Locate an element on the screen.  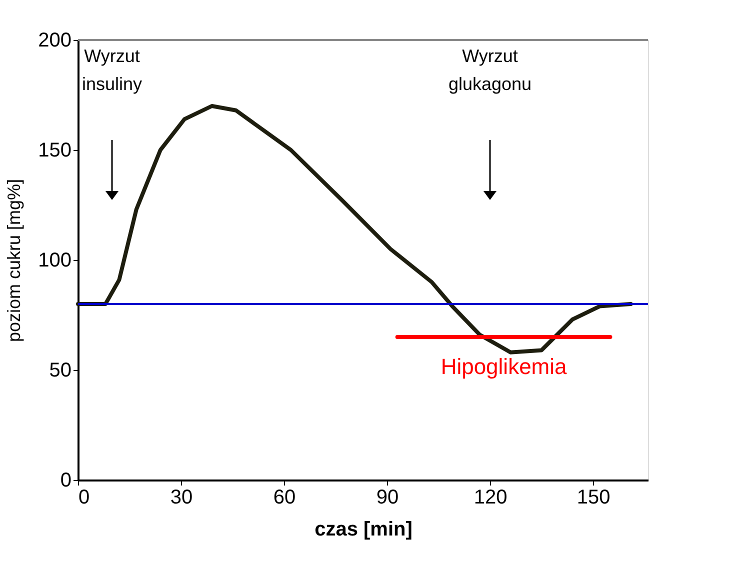
x-axis-title: czas [min] is located at coordinates (363, 529).